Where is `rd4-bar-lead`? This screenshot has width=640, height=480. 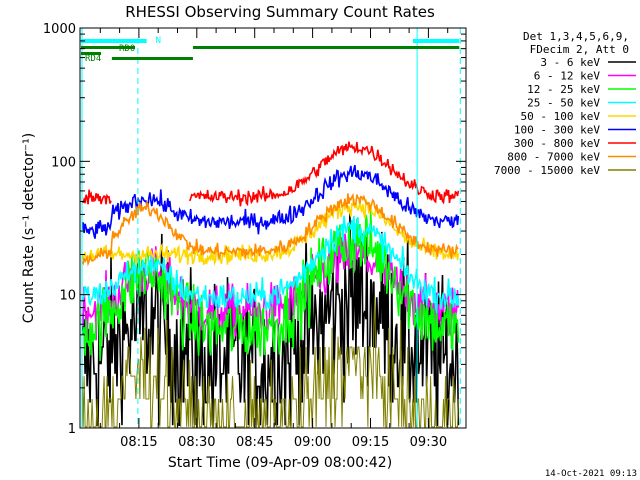 rd4-bar-lead is located at coordinates (91, 53).